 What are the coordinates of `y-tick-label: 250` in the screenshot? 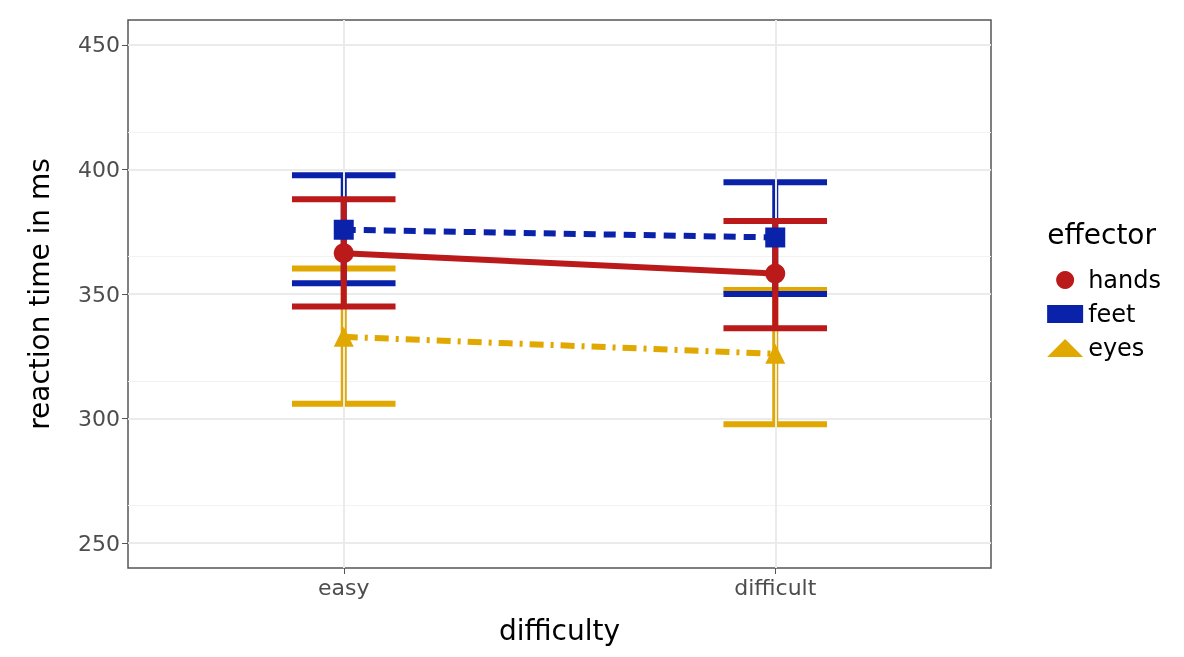 It's located at (99, 543).